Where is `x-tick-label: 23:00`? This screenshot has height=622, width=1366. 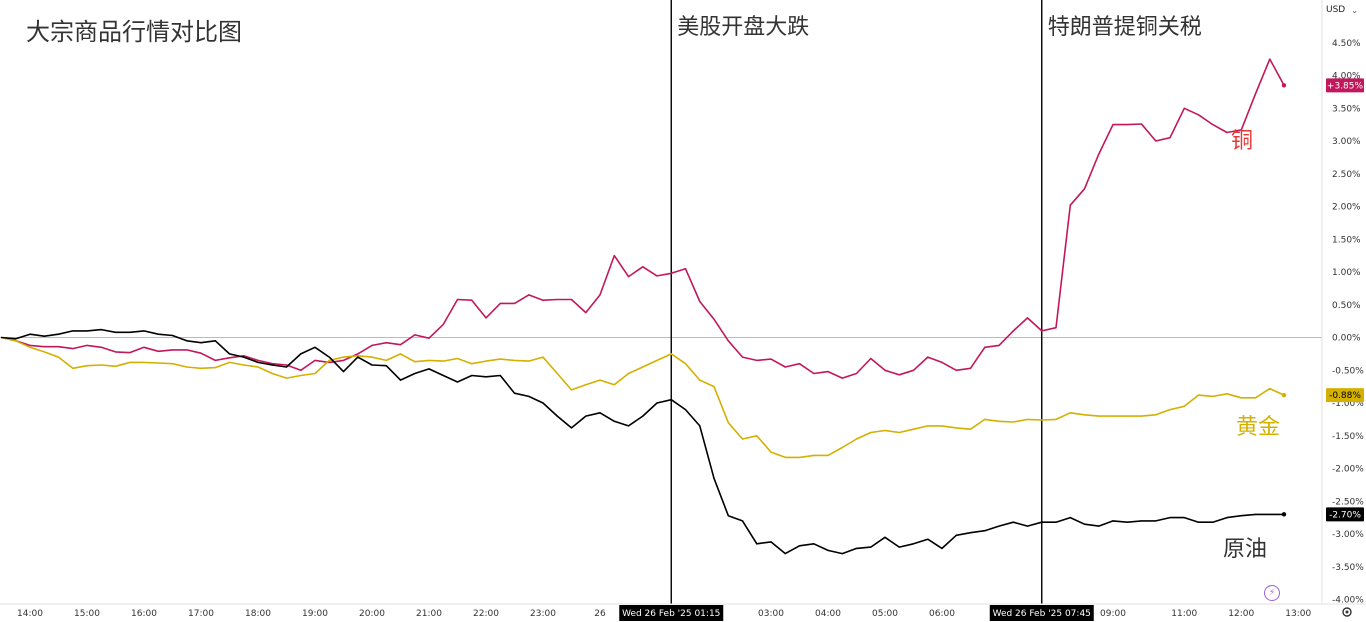 x-tick-label: 23:00 is located at coordinates (543, 614).